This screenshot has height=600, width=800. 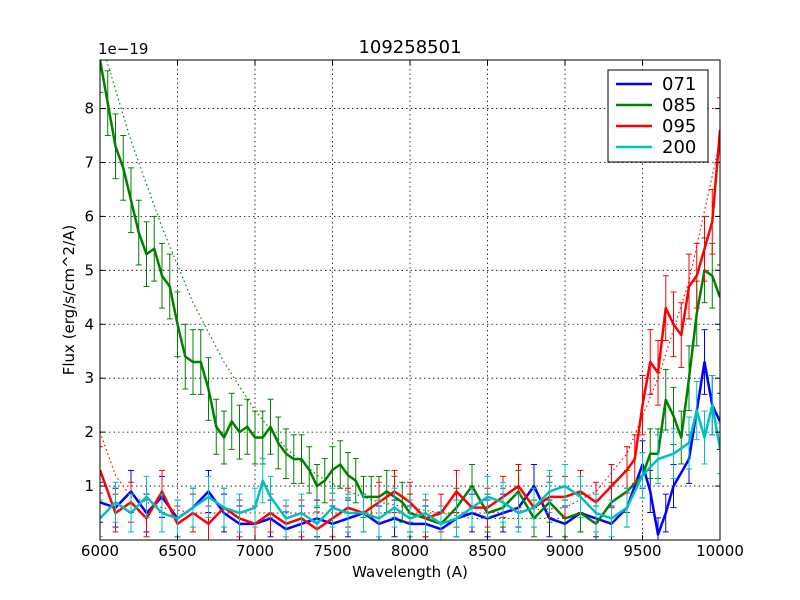 What do you see at coordinates (409, 47) in the screenshot?
I see `chart-title: 109258501` at bounding box center [409, 47].